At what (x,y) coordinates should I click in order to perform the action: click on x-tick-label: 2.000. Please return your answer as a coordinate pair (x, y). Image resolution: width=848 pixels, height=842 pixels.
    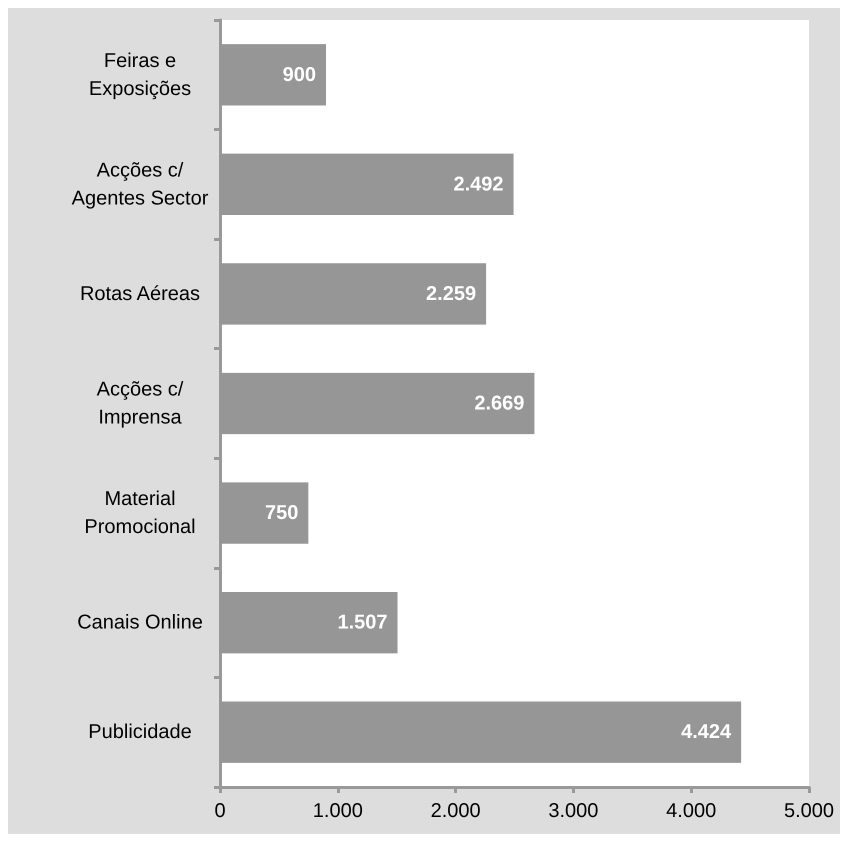
    Looking at the image, I should click on (455, 811).